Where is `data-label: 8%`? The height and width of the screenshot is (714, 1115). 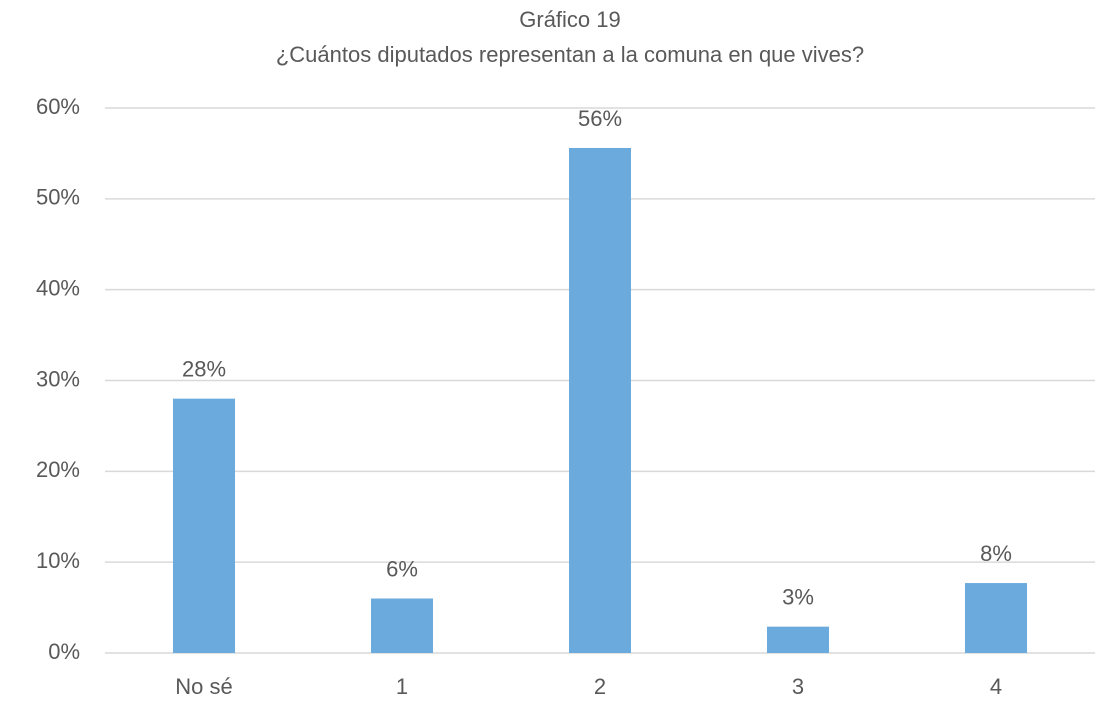
data-label: 8% is located at coordinates (996, 553).